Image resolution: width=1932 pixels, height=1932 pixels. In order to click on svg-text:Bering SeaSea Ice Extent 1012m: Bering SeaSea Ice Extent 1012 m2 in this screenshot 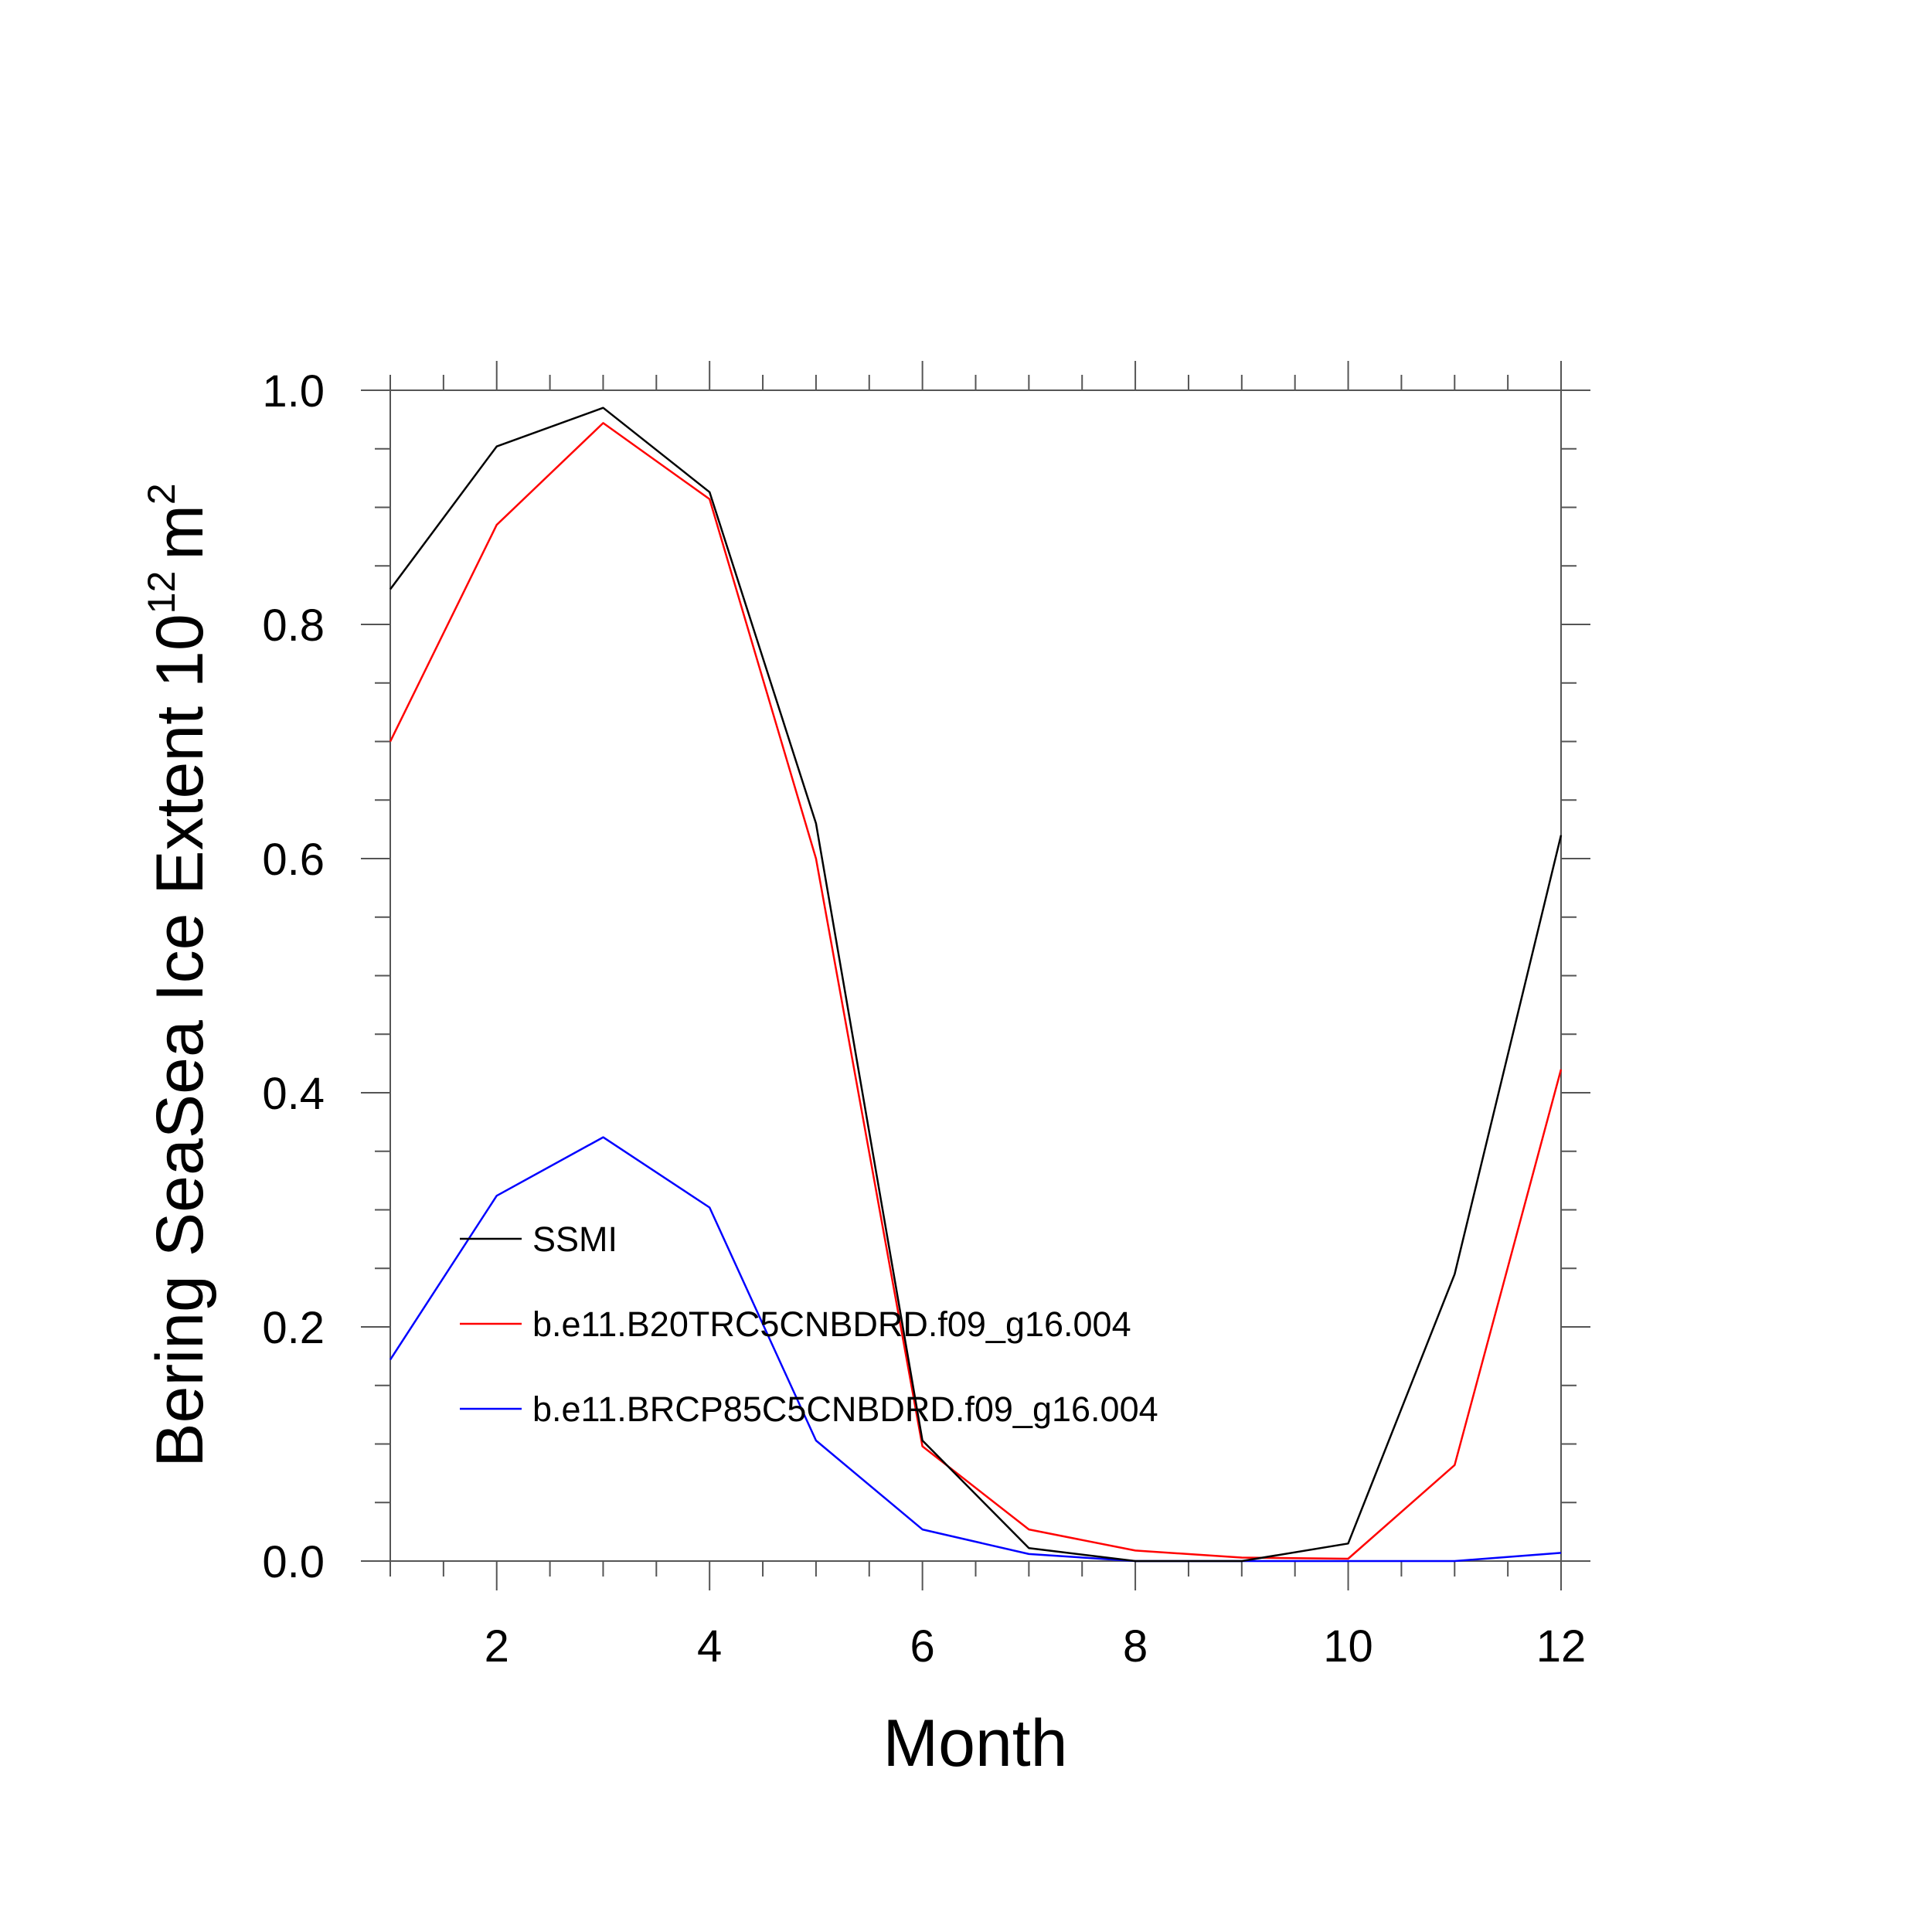, I will do `click(178, 975)`.